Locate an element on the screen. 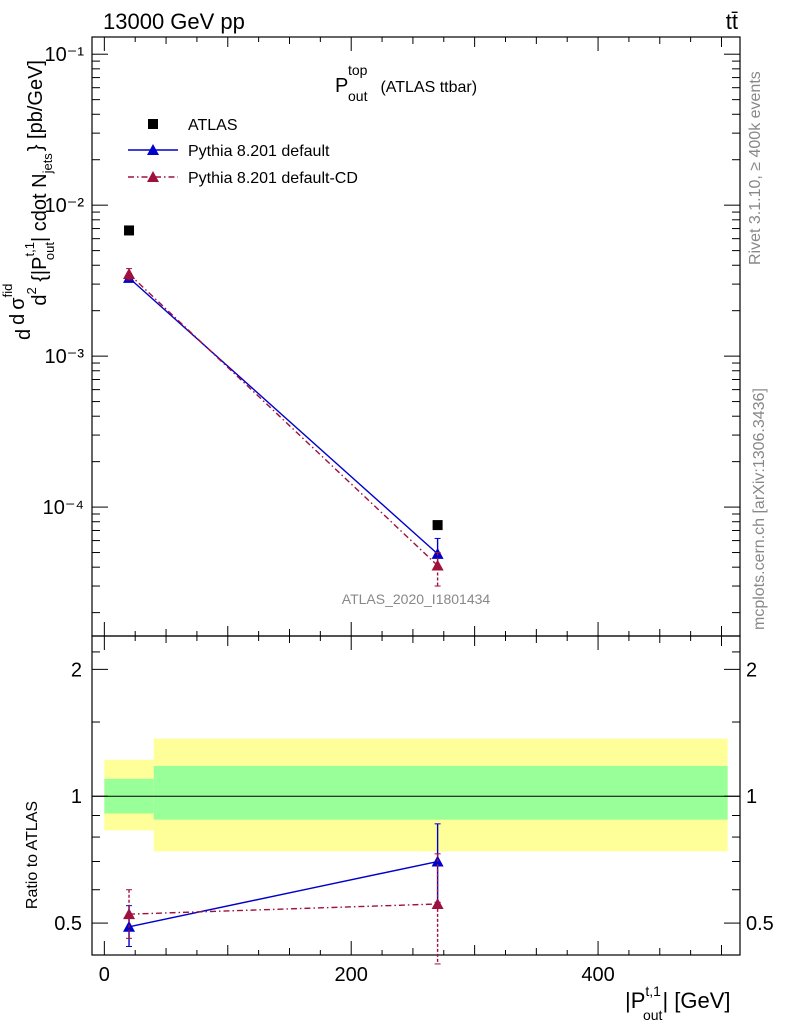 The height and width of the screenshot is (1024, 786). x-tick-label: 0 is located at coordinates (104, 975).